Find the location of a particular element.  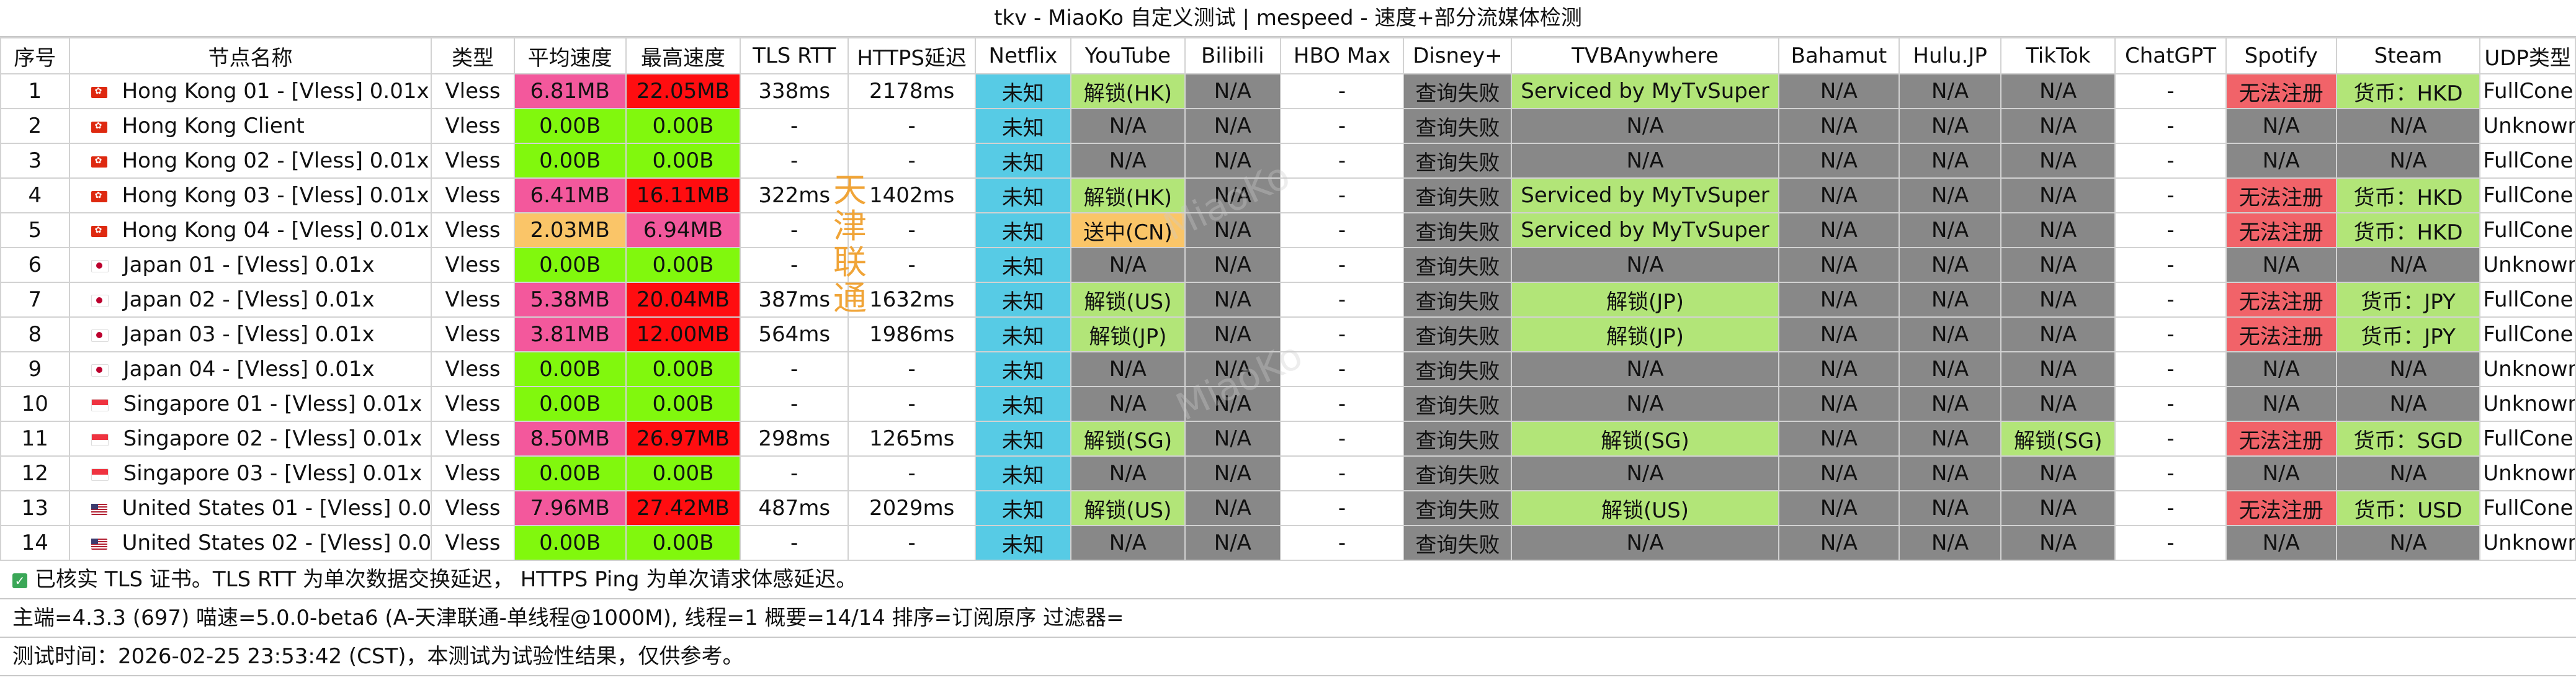

column-header: HBO Max is located at coordinates (1342, 55).